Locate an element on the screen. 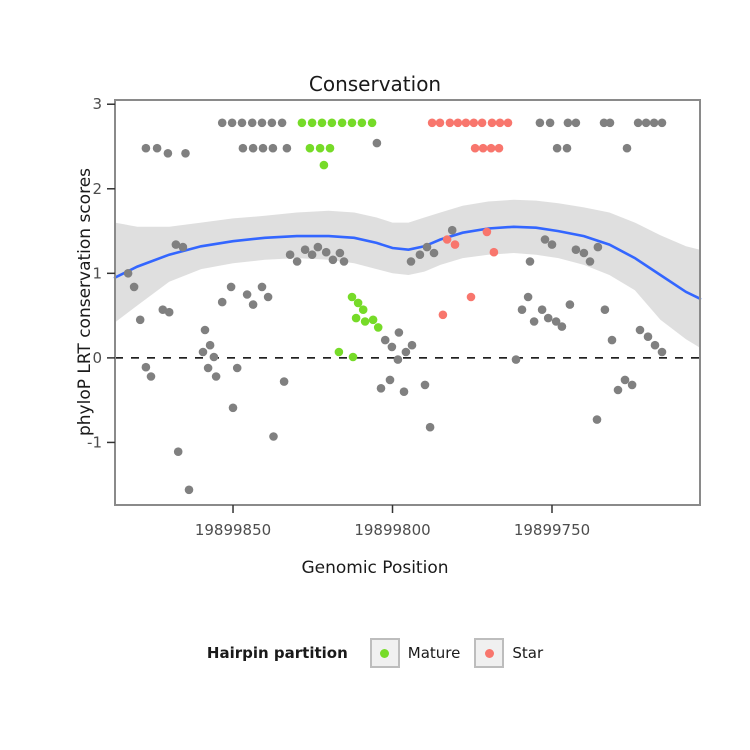 The width and height of the screenshot is (750, 750). svg-text: 19899800 is located at coordinates (392, 530).